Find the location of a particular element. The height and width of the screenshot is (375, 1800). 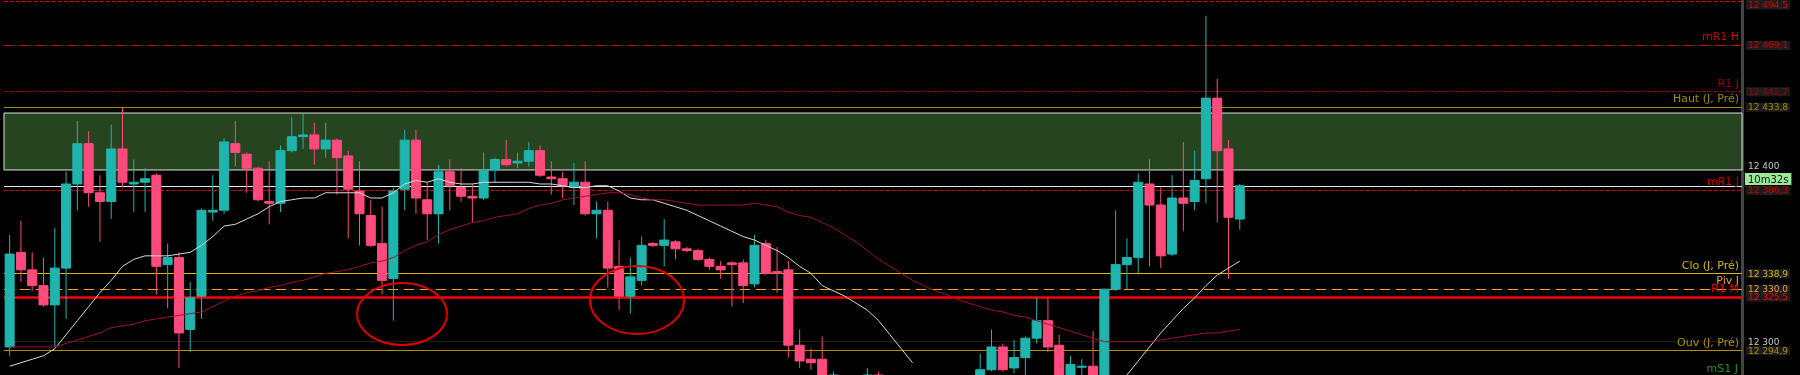

y-tick-label: 12 400 is located at coordinates (1764, 166).